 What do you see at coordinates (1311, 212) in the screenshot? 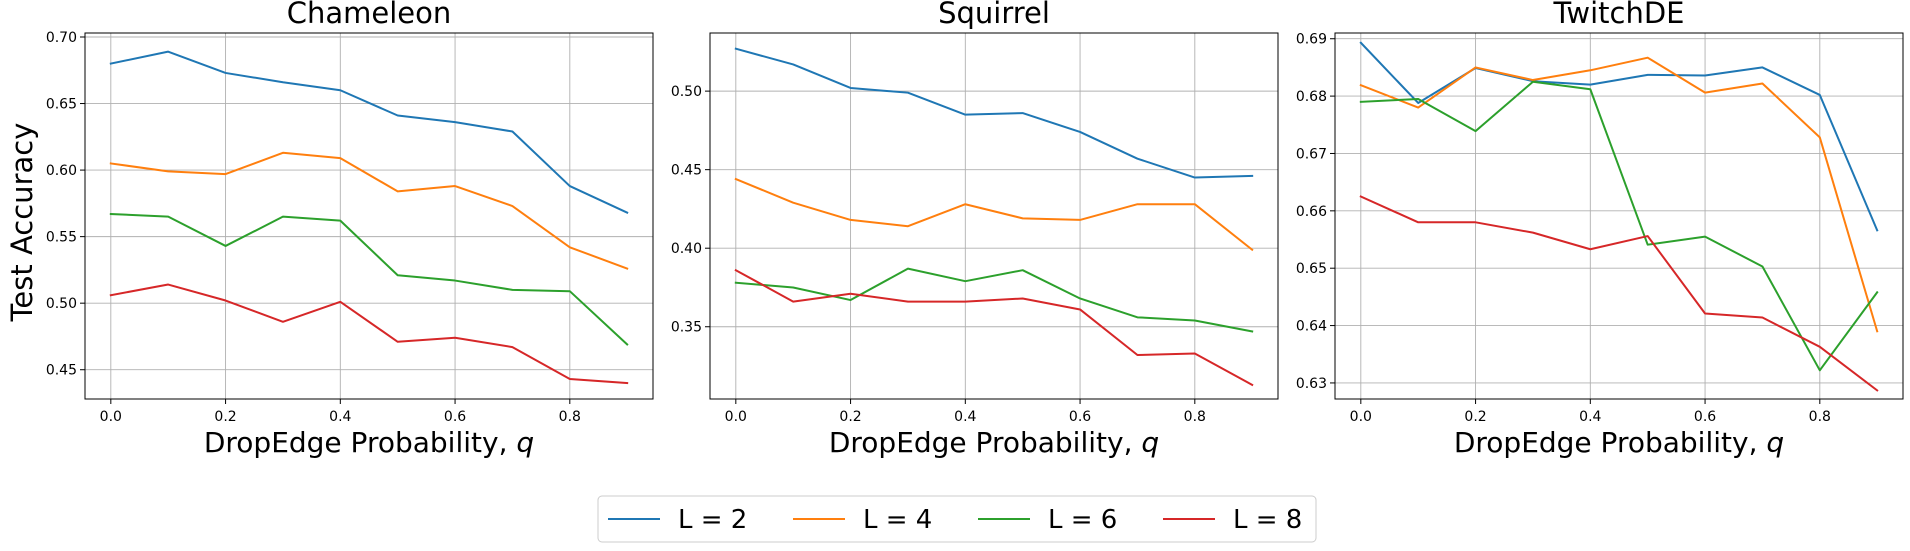
I see `y-tick-label: 0.66` at bounding box center [1311, 212].